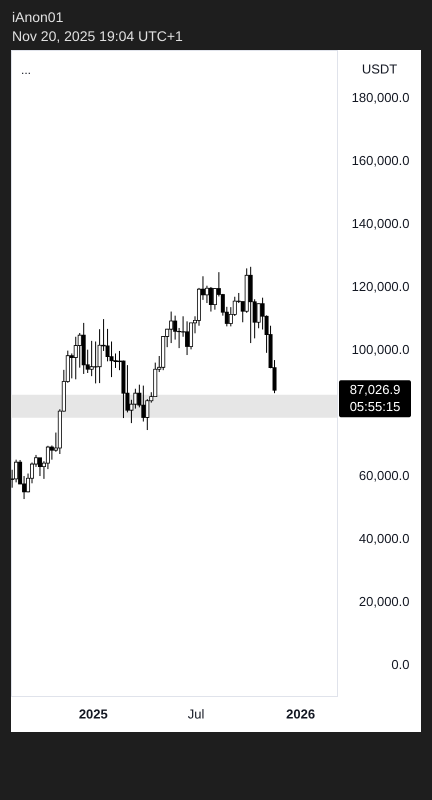  Describe the element at coordinates (384, 475) in the screenshot. I see `y-tick-label: 60,000.0` at that location.